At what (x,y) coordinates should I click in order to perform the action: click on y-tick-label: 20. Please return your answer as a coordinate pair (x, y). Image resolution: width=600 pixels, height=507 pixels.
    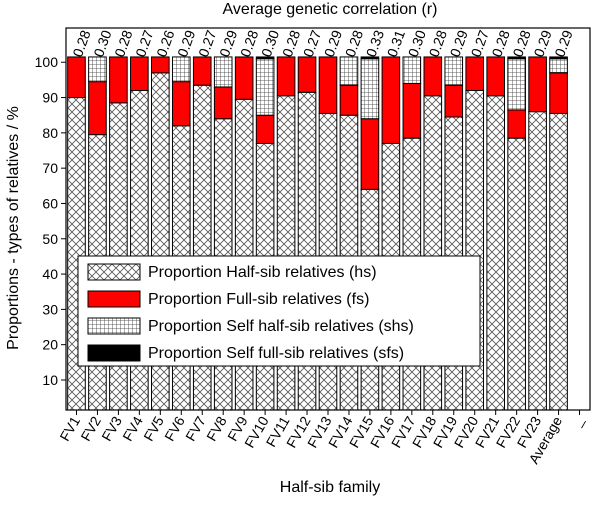
    Looking at the image, I should click on (50, 345).